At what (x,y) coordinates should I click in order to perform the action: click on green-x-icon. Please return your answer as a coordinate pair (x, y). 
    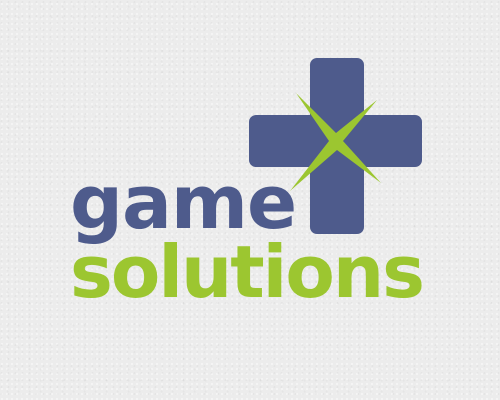
    Looking at the image, I should click on (335, 142).